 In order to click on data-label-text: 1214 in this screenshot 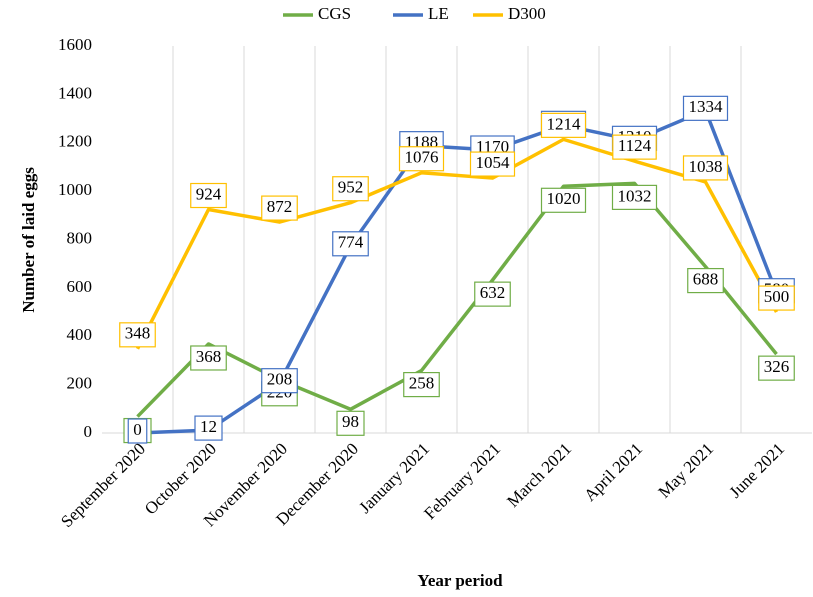, I will do `click(564, 123)`.